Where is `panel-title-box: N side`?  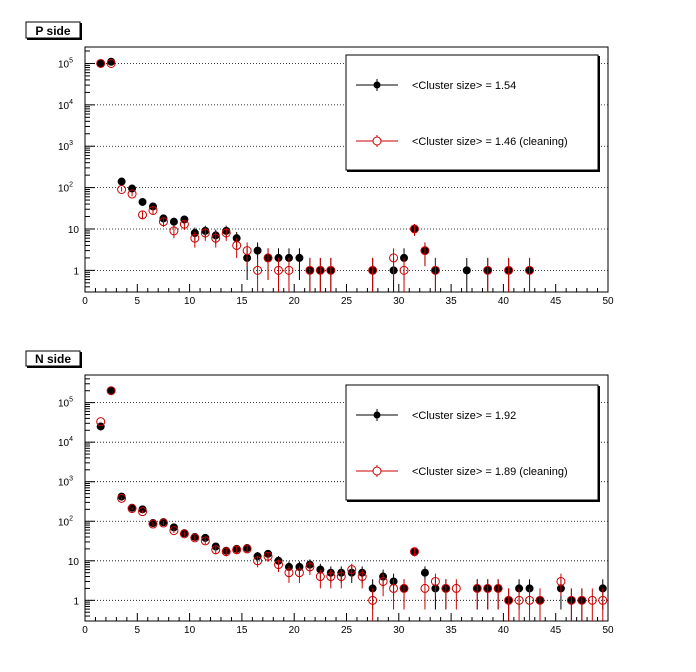 panel-title-box: N side is located at coordinates (53, 359).